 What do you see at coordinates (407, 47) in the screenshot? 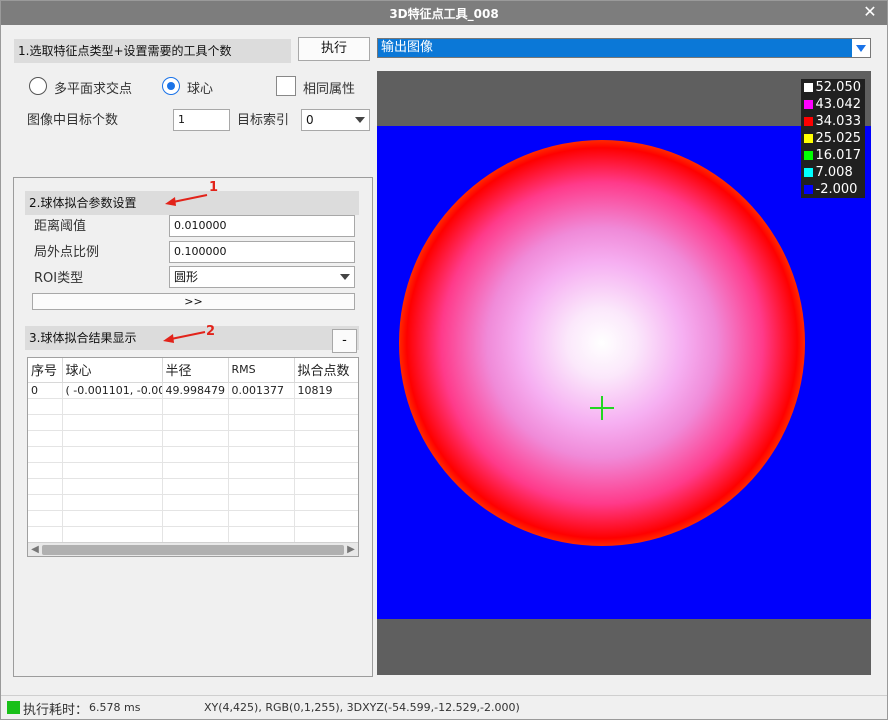
I see `output-image-value: 输出图像` at bounding box center [407, 47].